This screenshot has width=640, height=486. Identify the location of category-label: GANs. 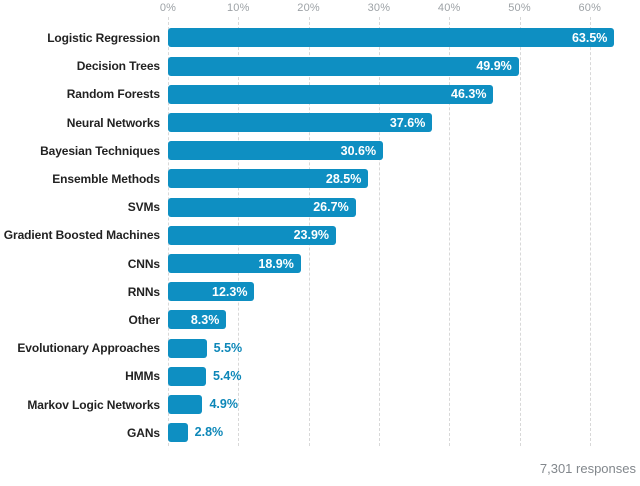
(143, 432).